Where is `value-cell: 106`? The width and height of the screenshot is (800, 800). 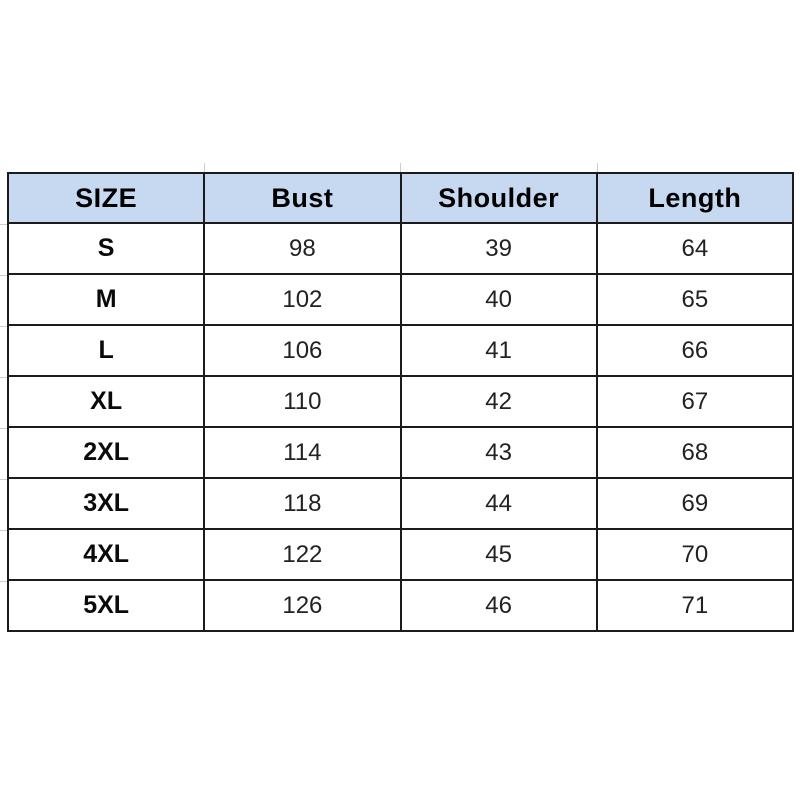 value-cell: 106 is located at coordinates (302, 350).